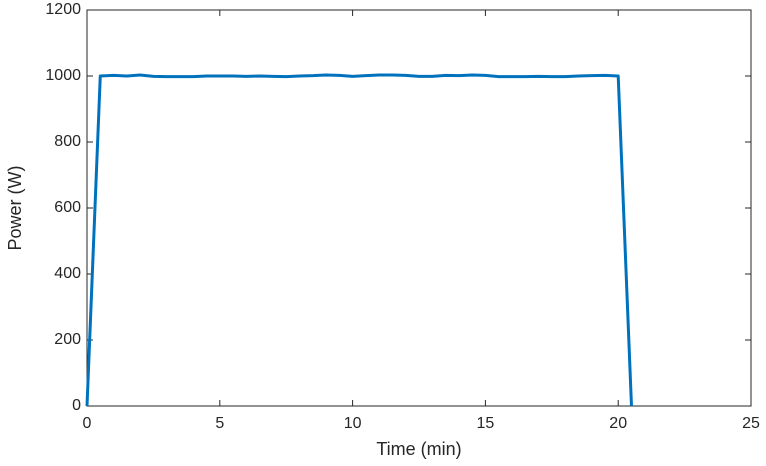 The height and width of the screenshot is (466, 766). Describe the element at coordinates (751, 423) in the screenshot. I see `x-tick-label: 25` at that location.